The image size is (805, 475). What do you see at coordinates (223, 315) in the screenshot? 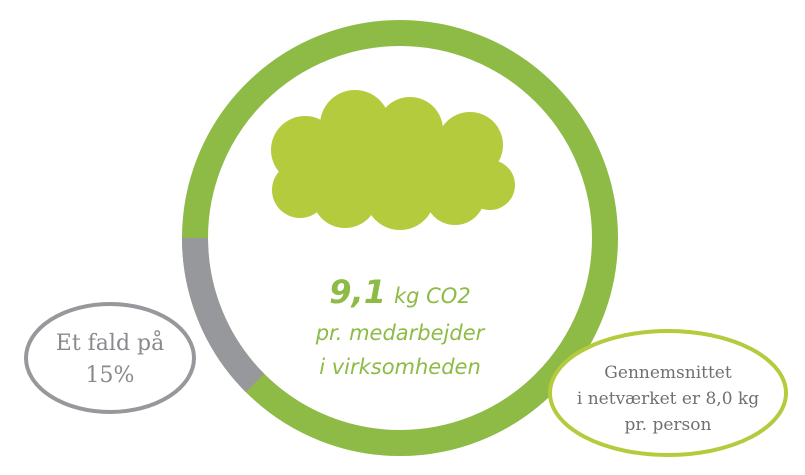
I see `ring-gray-segment` at bounding box center [223, 315].